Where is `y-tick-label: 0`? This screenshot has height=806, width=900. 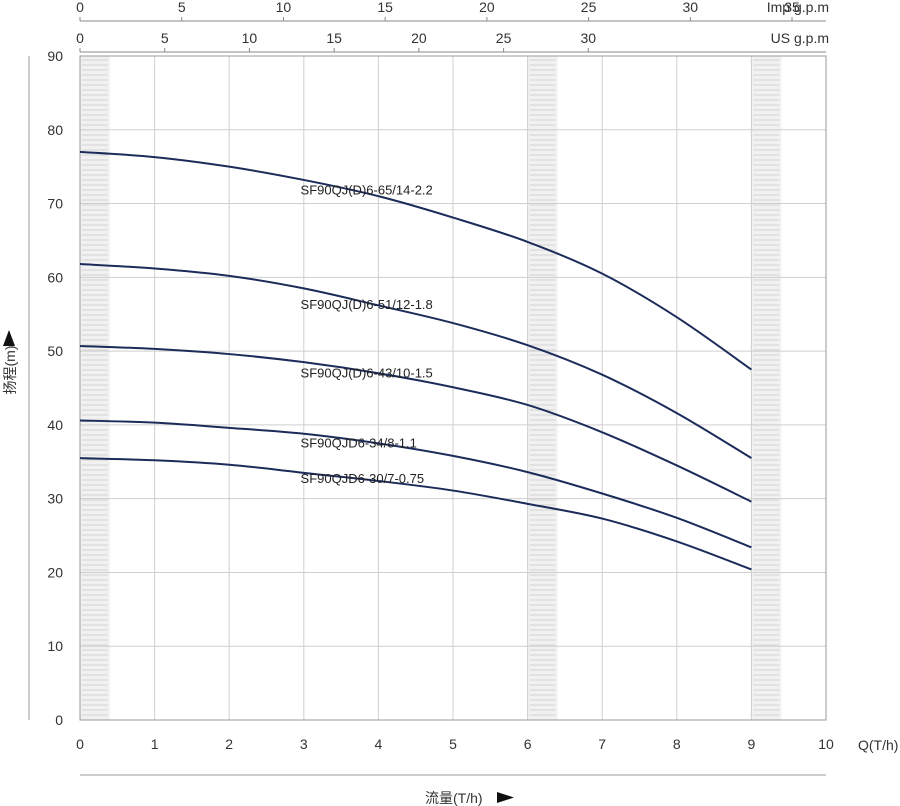 y-tick-label: 0 is located at coordinates (59, 720).